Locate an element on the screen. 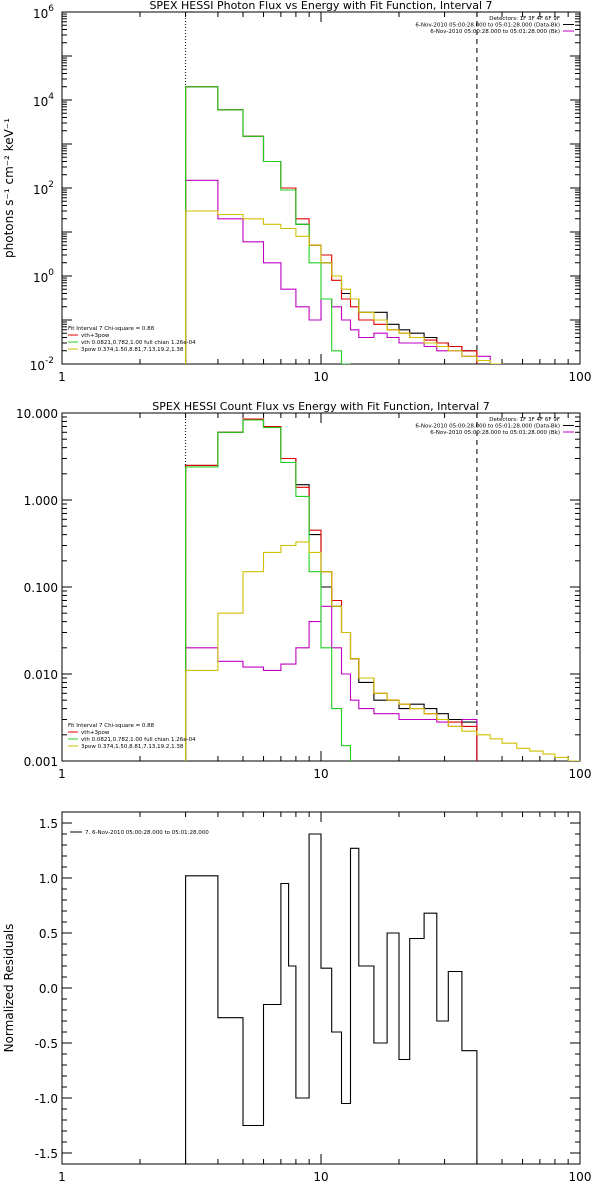 Image resolution: width=600 pixels, height=1200 pixels. y-tick-label: 1.0 is located at coordinates (48, 879).